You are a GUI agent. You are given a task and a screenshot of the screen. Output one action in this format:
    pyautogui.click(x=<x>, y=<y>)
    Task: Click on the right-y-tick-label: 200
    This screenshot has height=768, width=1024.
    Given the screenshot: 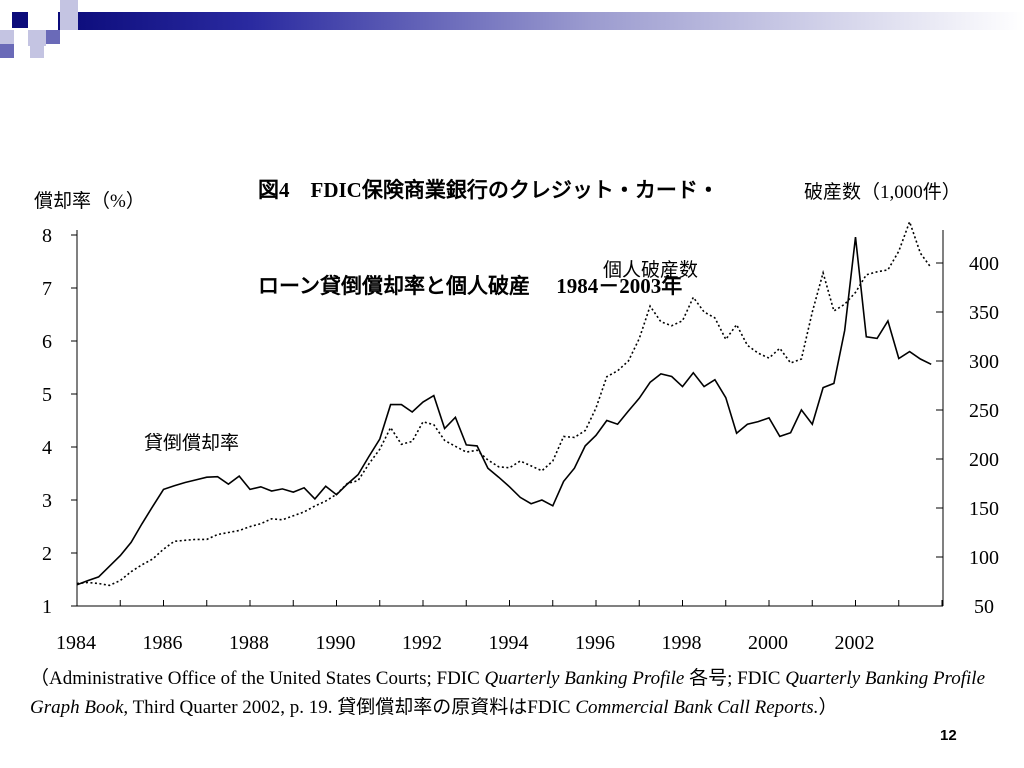 What is the action you would take?
    pyautogui.click(x=984, y=460)
    